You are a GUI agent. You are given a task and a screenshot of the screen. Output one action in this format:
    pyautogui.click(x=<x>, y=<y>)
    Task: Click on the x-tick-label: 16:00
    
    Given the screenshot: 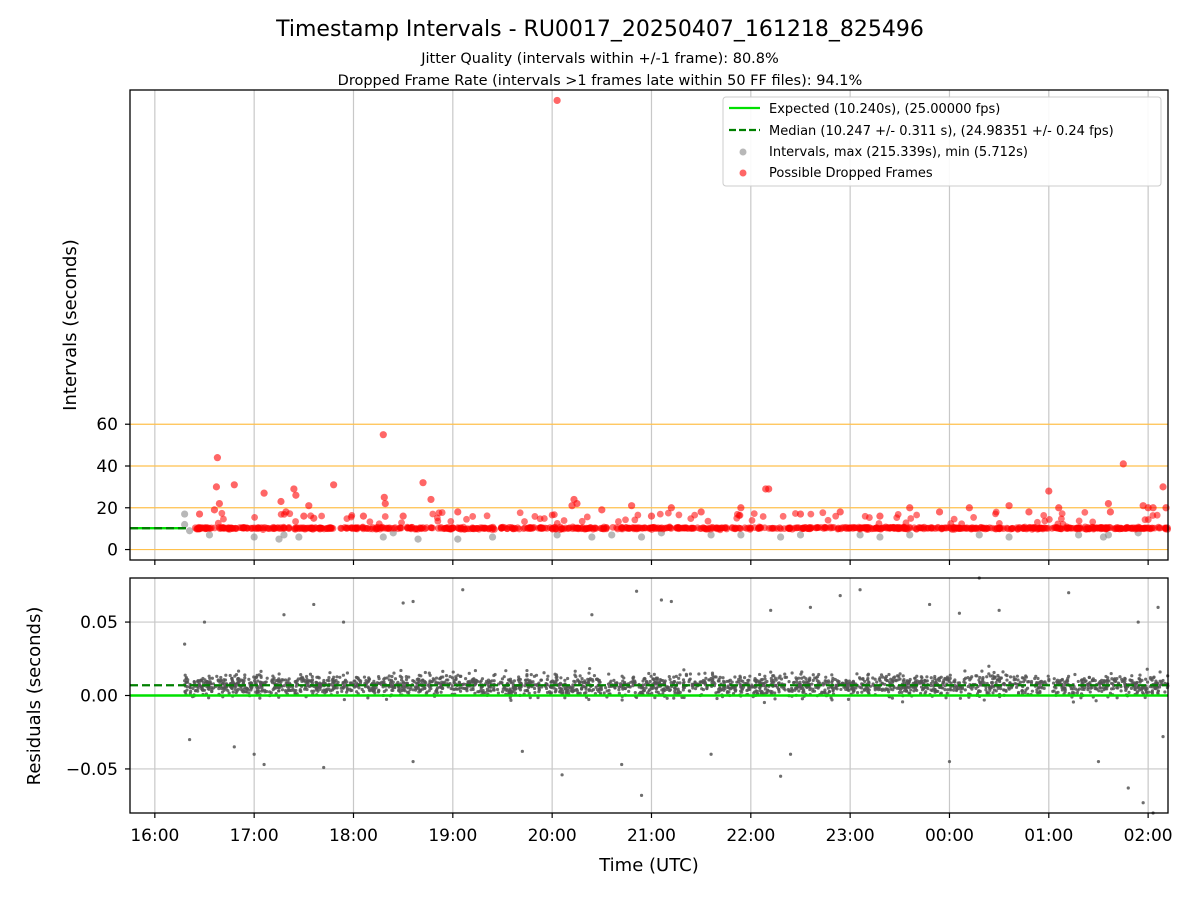 What is the action you would take?
    pyautogui.click(x=154, y=836)
    